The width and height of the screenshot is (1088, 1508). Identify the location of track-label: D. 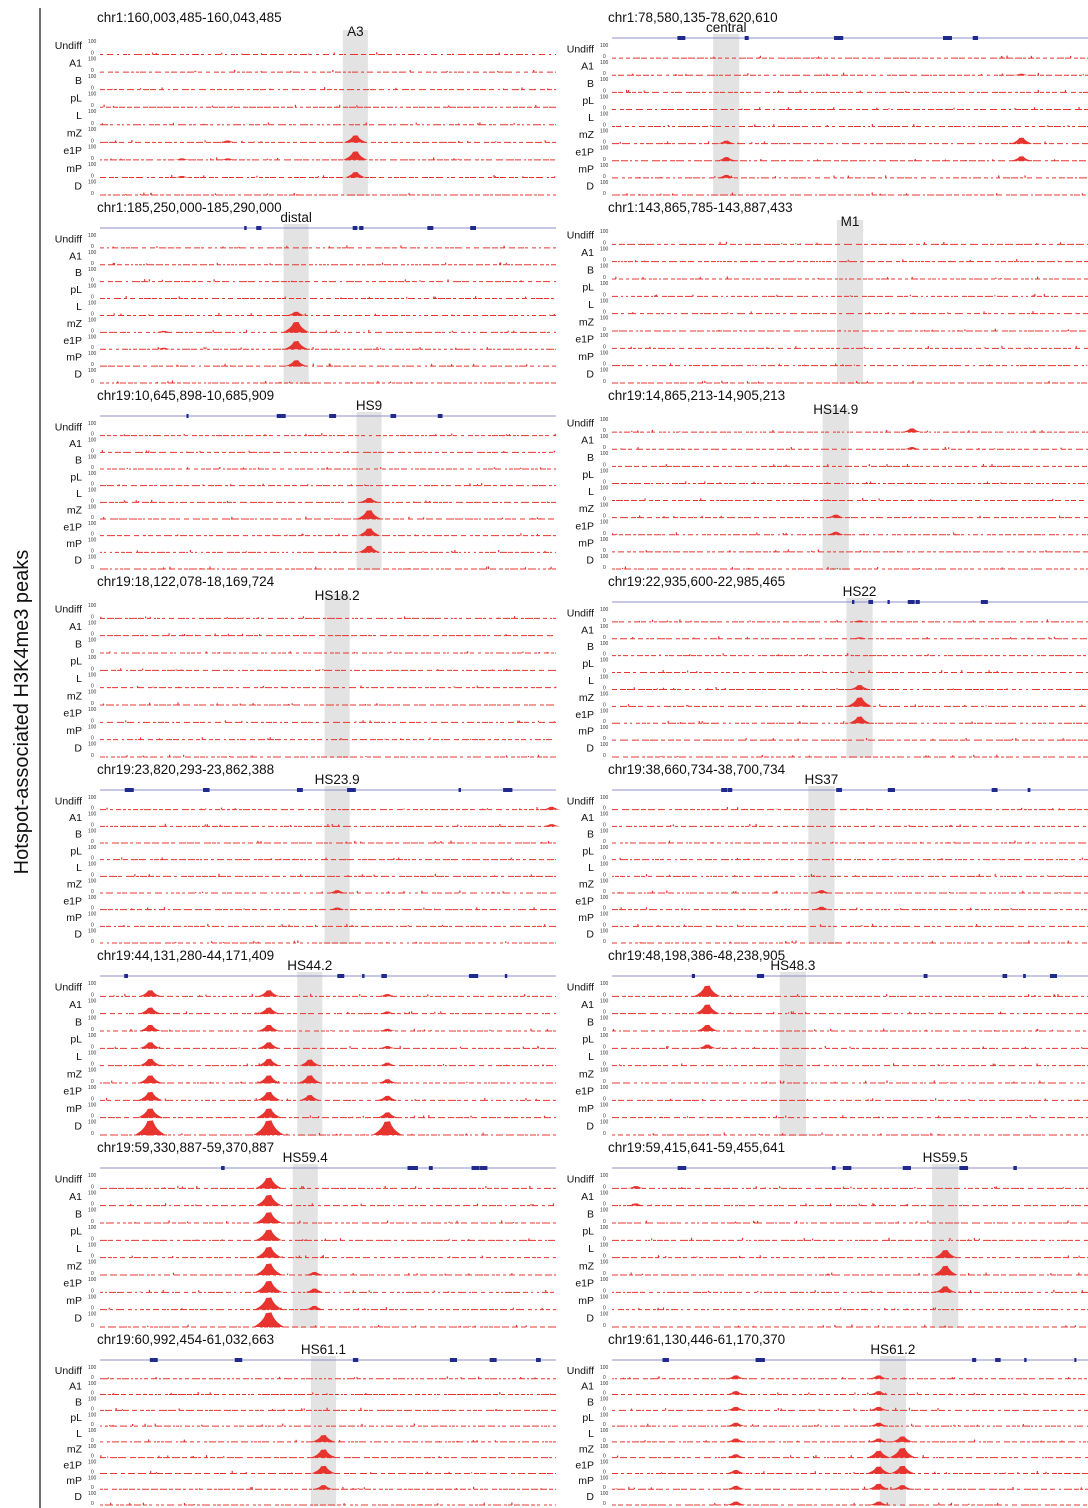
(590, 560).